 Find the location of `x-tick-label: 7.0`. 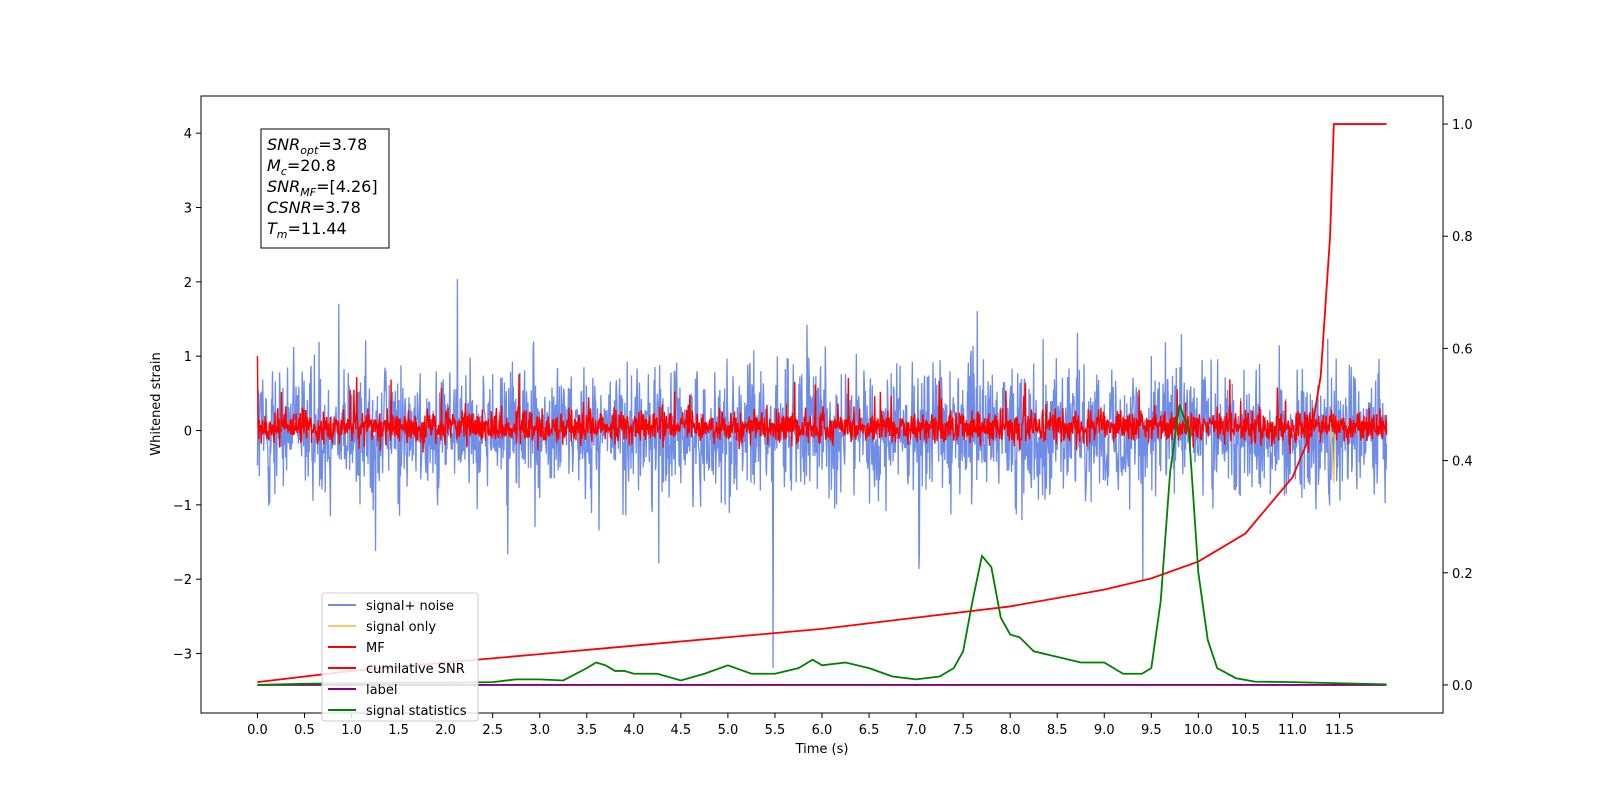

x-tick-label: 7.0 is located at coordinates (916, 730).